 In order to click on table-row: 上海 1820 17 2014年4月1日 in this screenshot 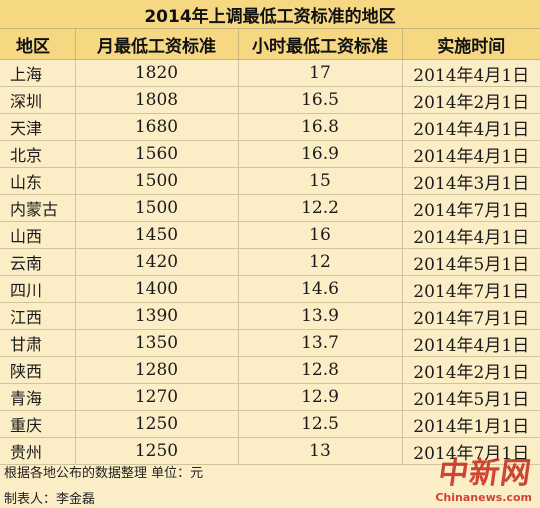, I will do `click(270, 73)`.